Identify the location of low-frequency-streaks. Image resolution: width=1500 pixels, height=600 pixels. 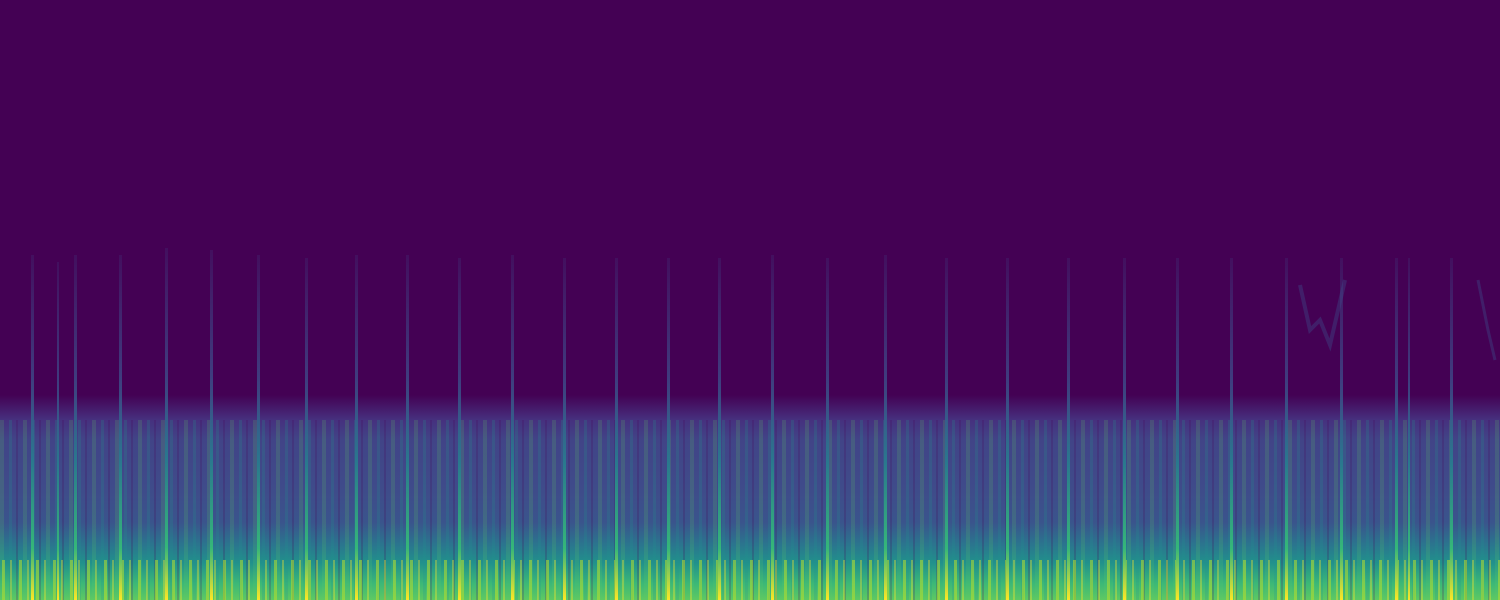
(750, 580).